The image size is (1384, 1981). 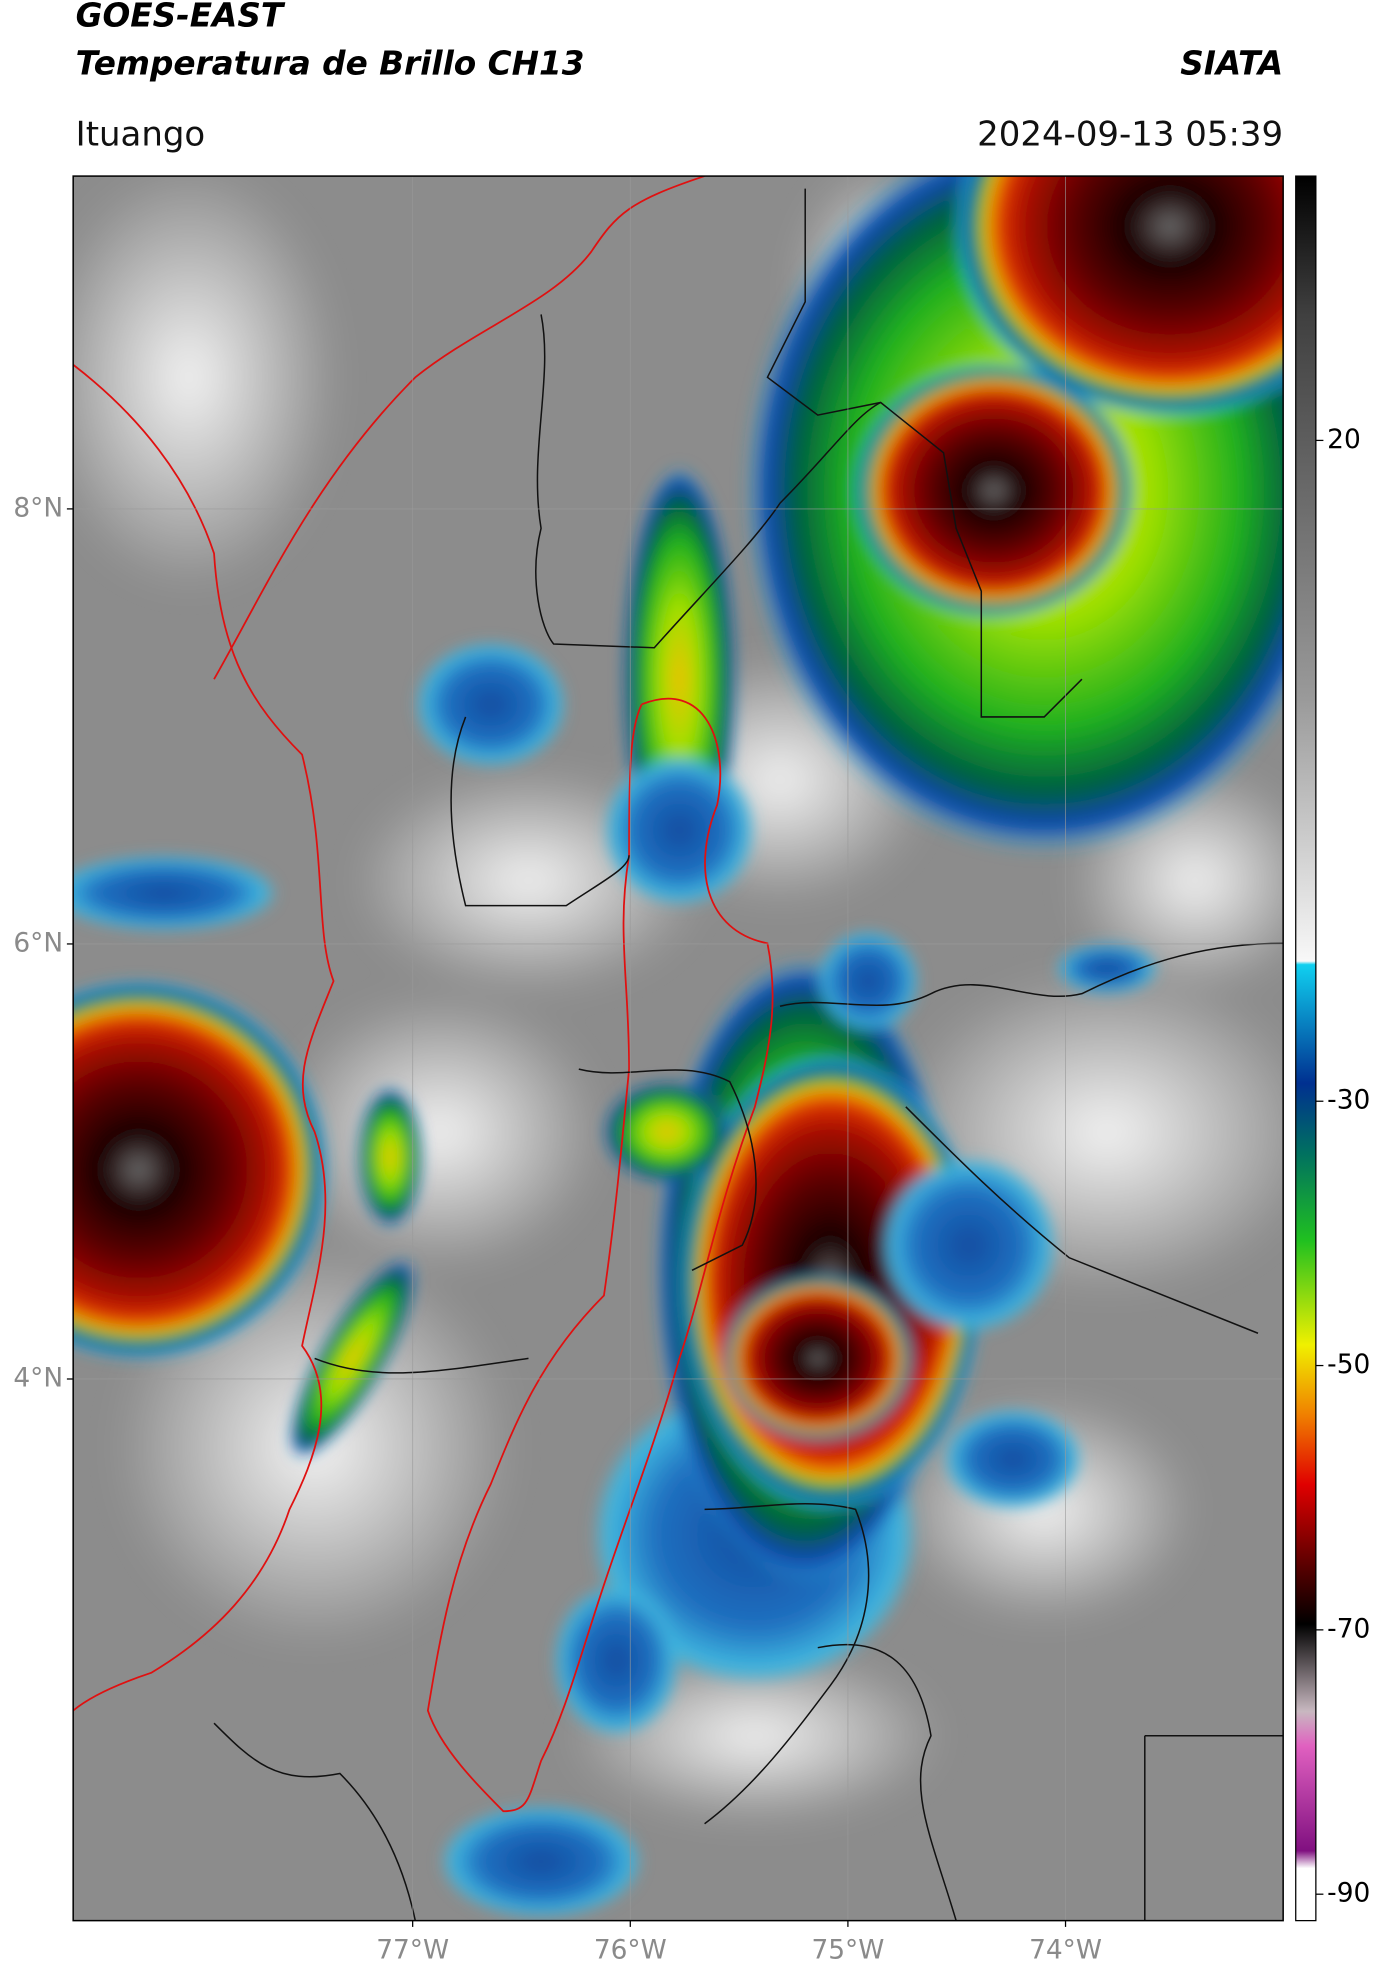 I want to click on subtitle: Temperatura de Brillo CH13, so click(x=330, y=63).